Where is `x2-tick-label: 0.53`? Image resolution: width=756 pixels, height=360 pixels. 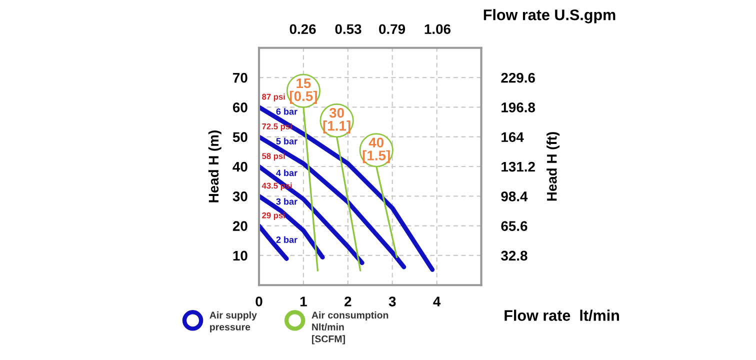 x2-tick-label: 0.53 is located at coordinates (348, 29).